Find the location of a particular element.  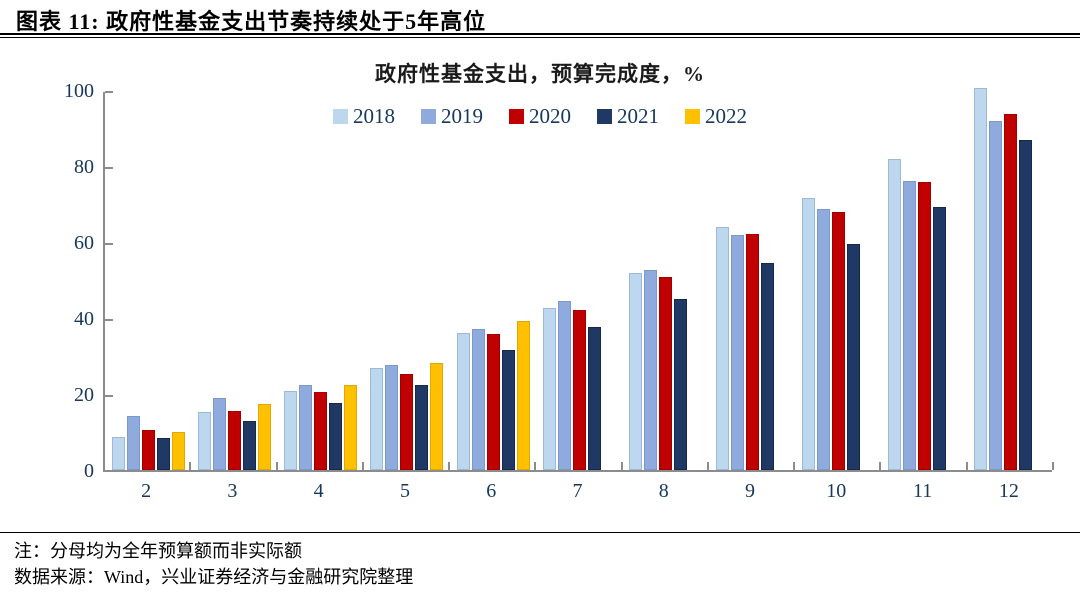

y-axis-tick-label: 60 is located at coordinates (84, 243).